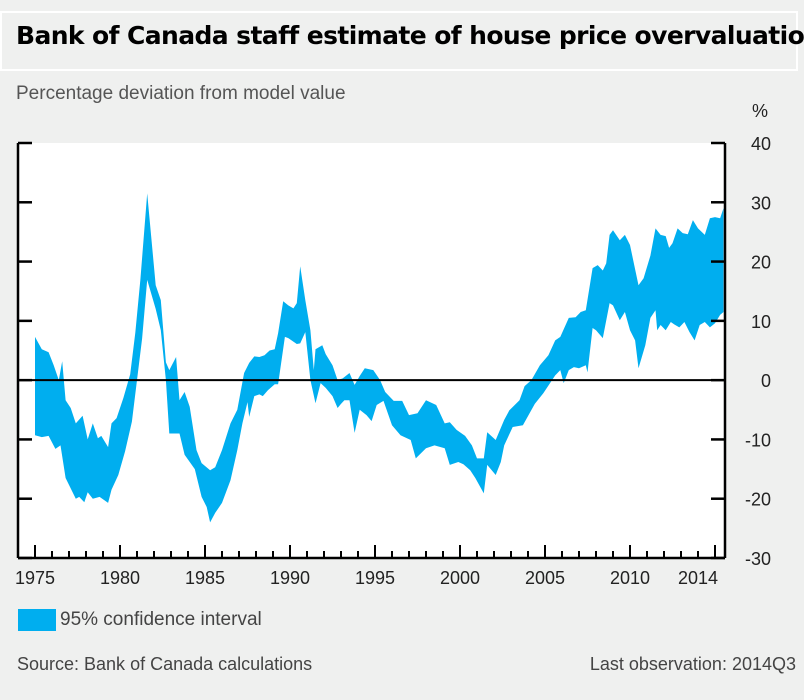 This screenshot has width=804, height=700. What do you see at coordinates (758, 559) in the screenshot?
I see `y-tick-label: -30` at bounding box center [758, 559].